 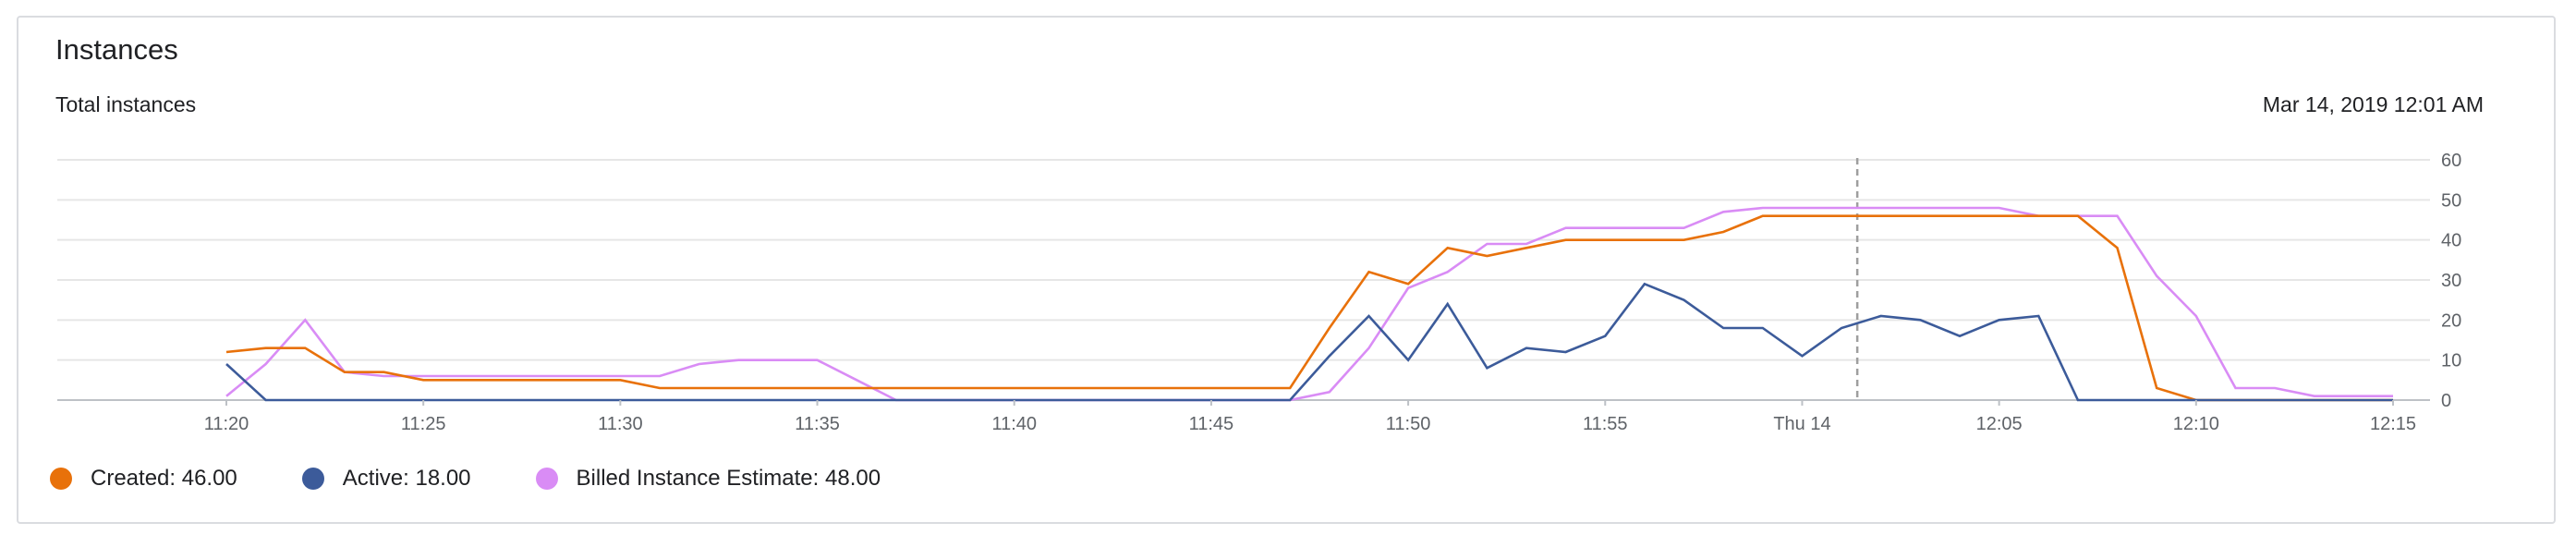 What do you see at coordinates (2451, 321) in the screenshot?
I see `y-tick-label-20: 20` at bounding box center [2451, 321].